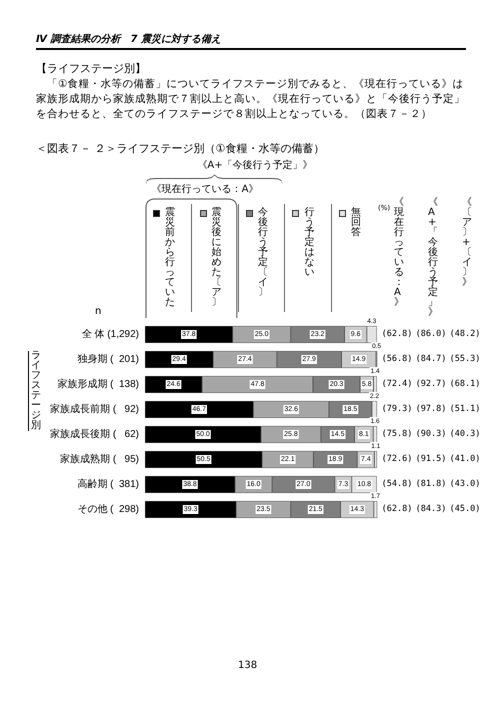 This screenshot has width=496, height=702. I want to click on legend-label: 無回答, so click(355, 222).